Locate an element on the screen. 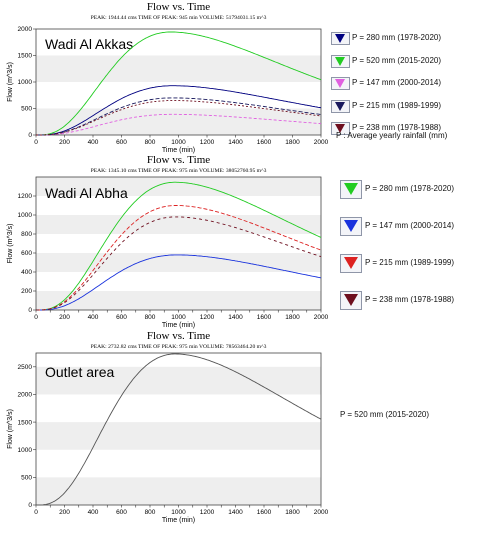 Image resolution: width=478 pixels, height=550 pixels. y-tick-label: 600 is located at coordinates (26, 253).